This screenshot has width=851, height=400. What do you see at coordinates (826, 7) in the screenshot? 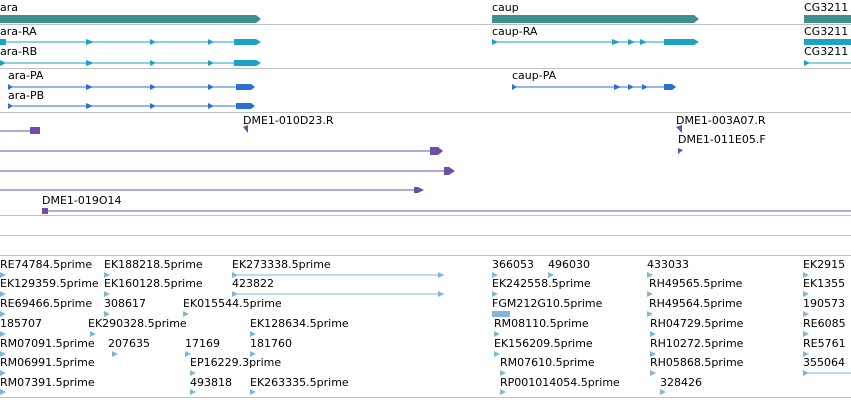
I see `gene-label: CG3211` at bounding box center [826, 7].